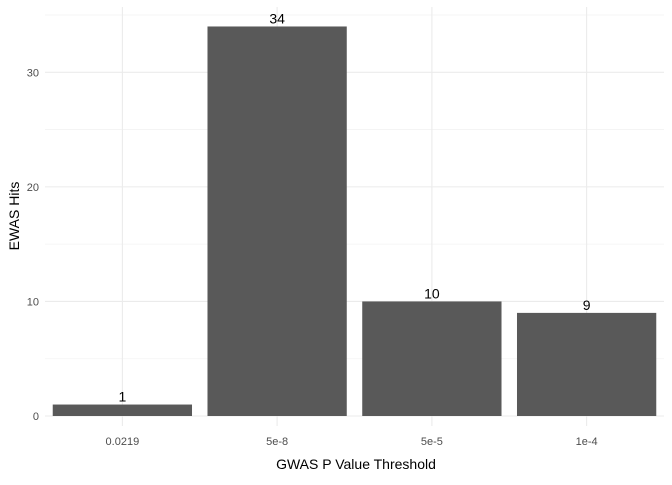 The width and height of the screenshot is (672, 485). What do you see at coordinates (14, 216) in the screenshot?
I see `y-axis-title: EWAS Hits` at bounding box center [14, 216].